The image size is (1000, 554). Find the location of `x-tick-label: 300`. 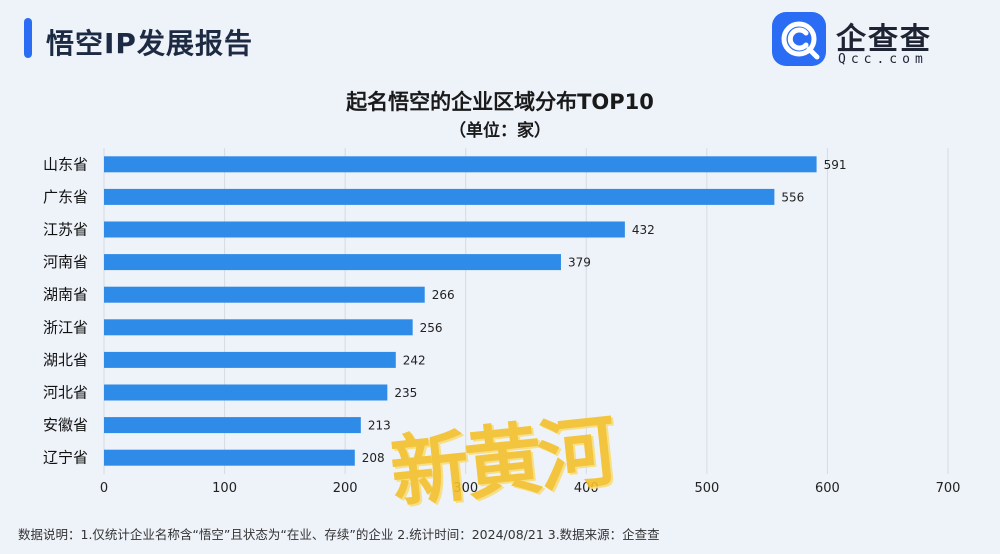

x-tick-label: 300 is located at coordinates (465, 488).